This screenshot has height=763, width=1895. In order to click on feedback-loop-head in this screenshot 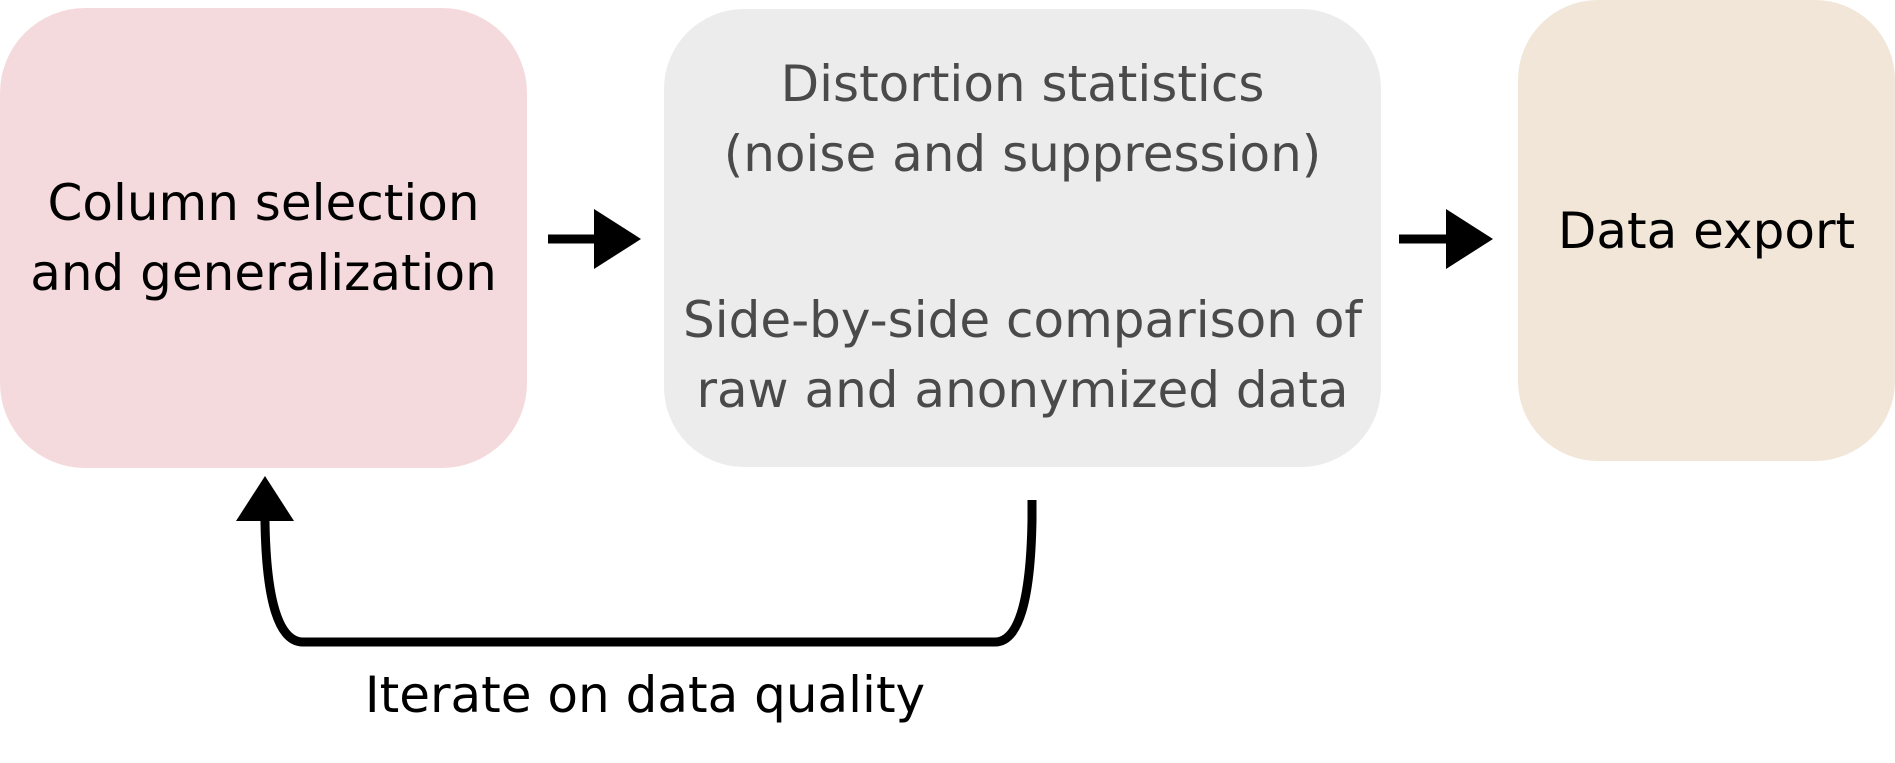, I will do `click(265, 498)`.